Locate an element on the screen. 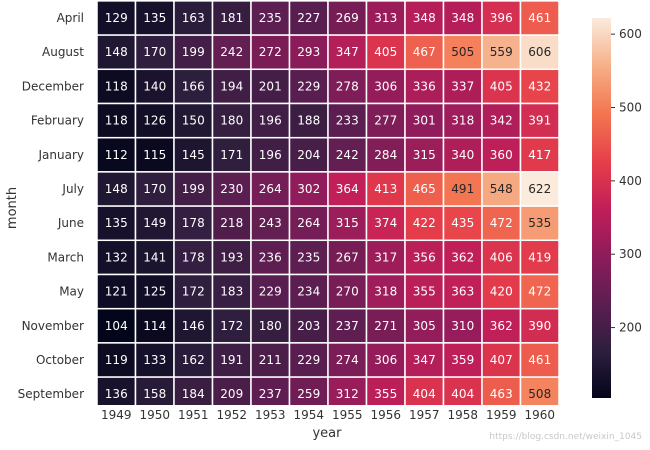  cell-value-label: 348 is located at coordinates (424, 18).